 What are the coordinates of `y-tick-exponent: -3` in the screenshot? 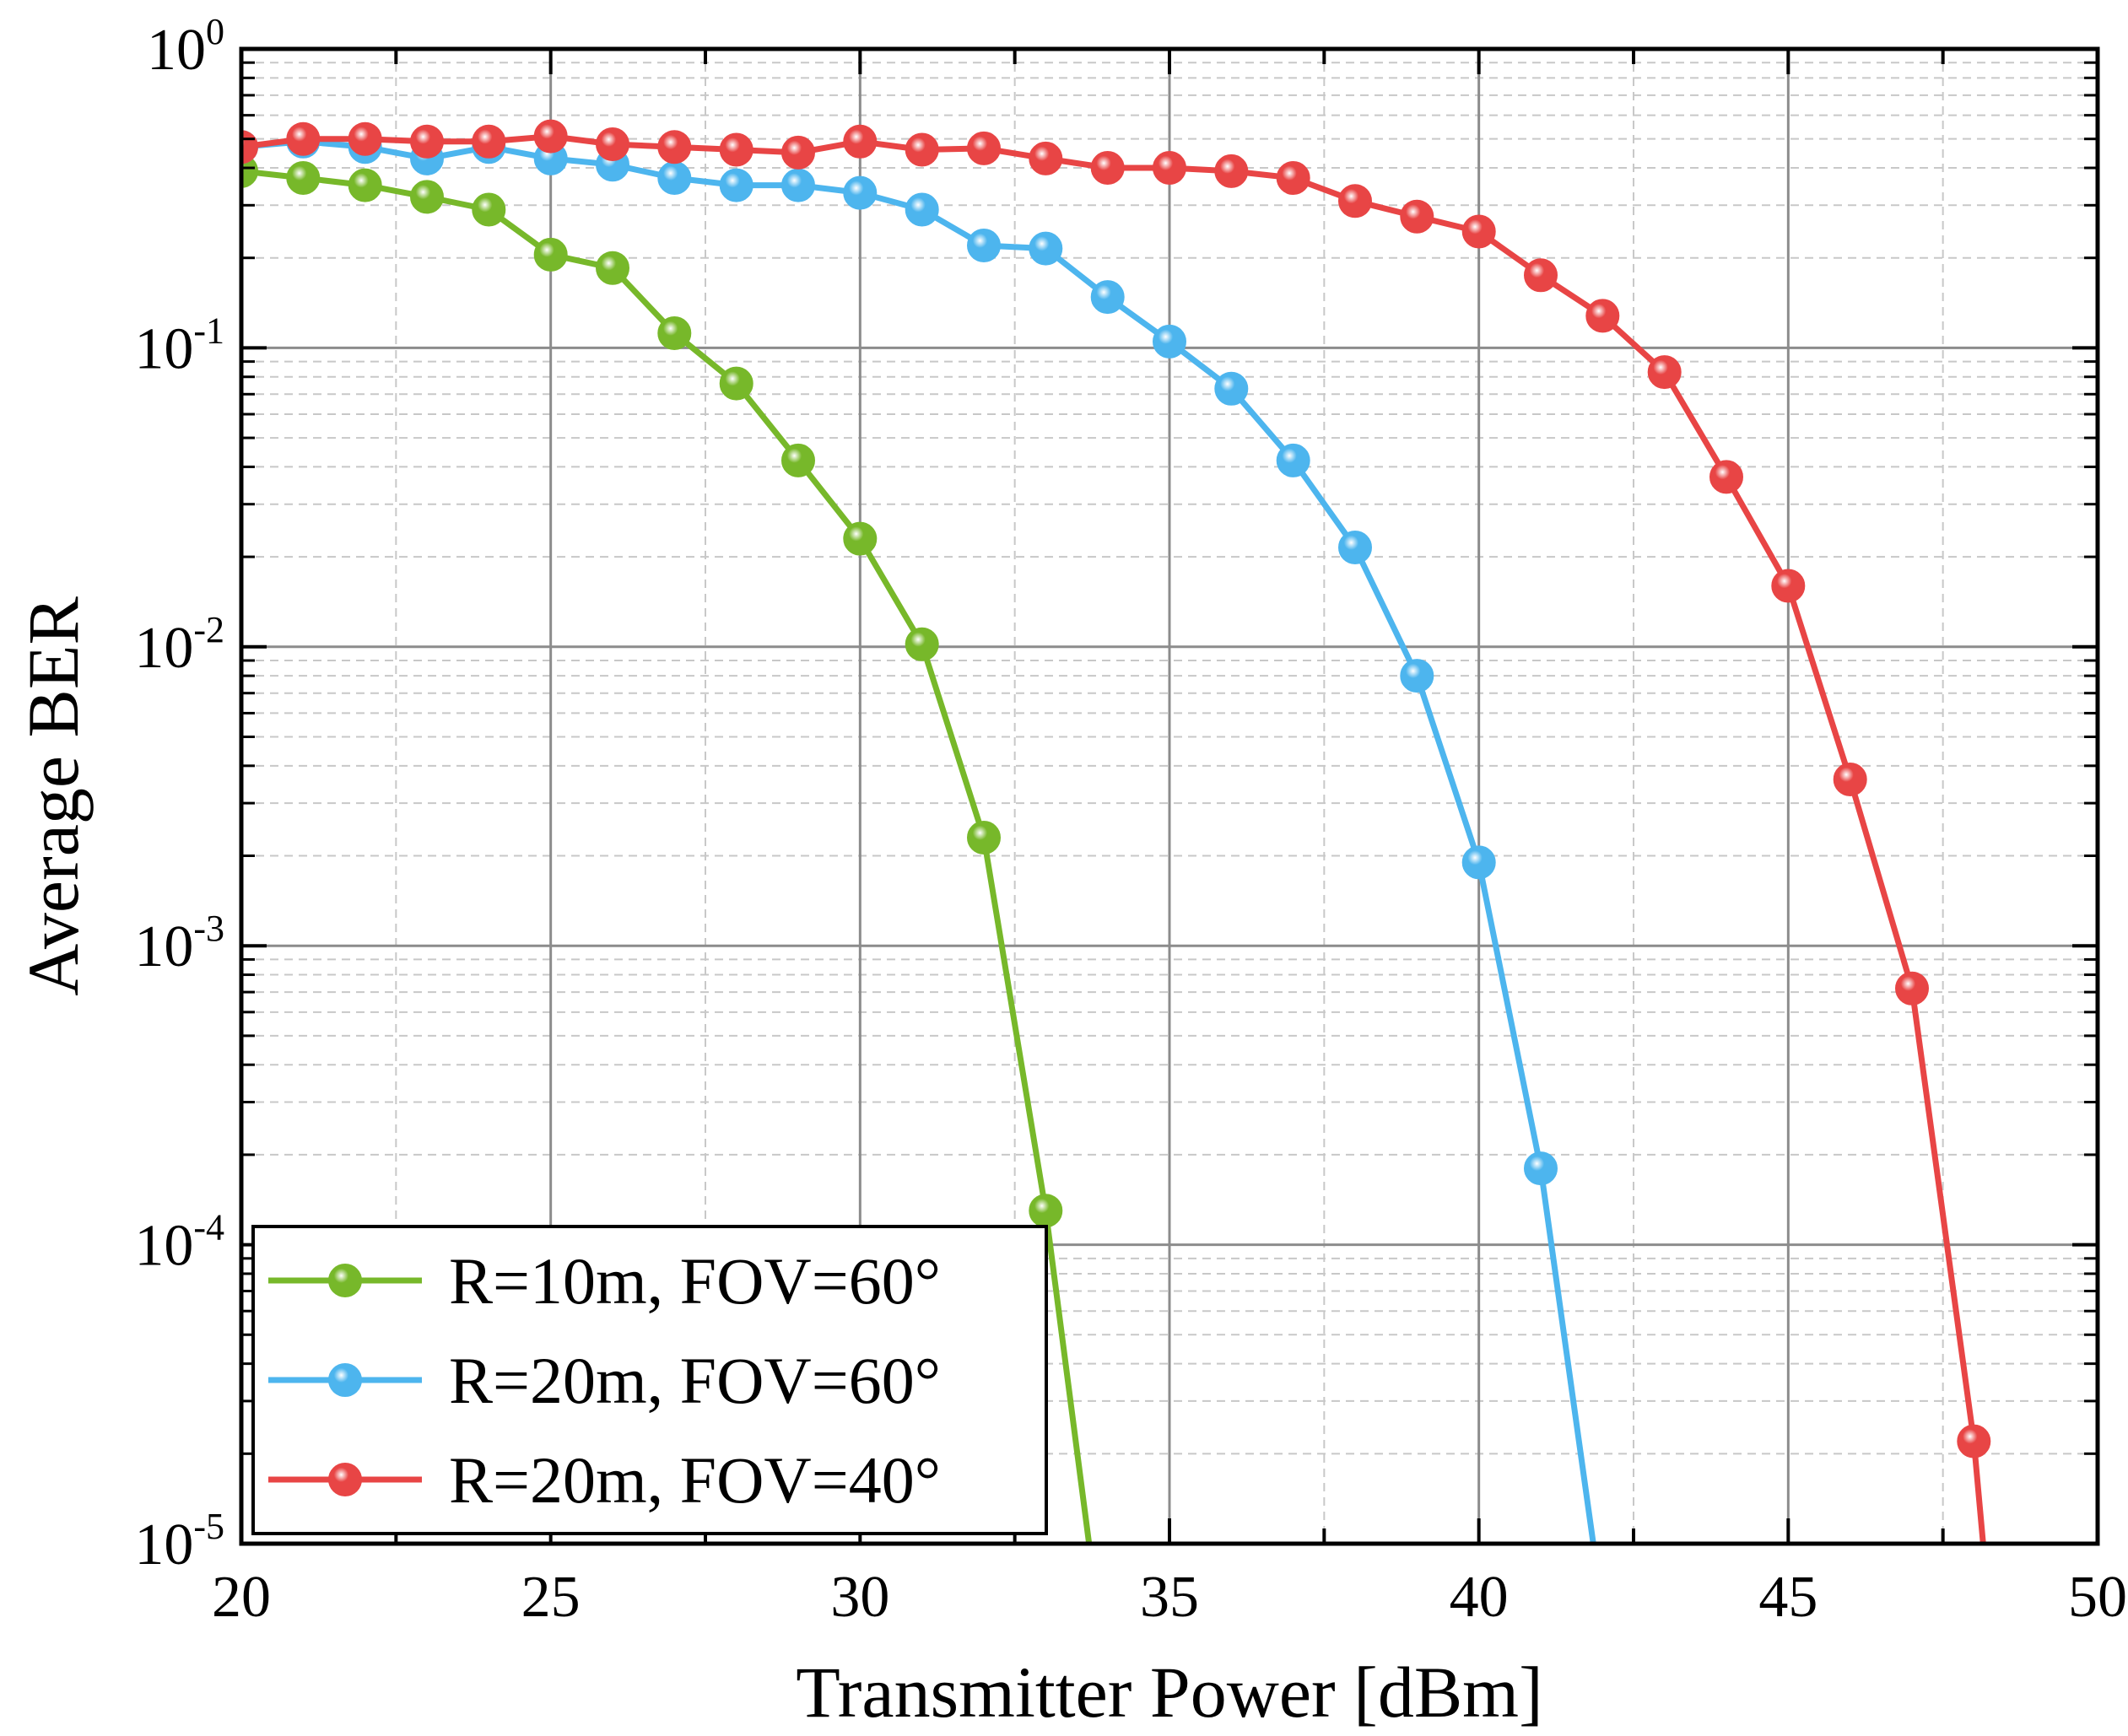 It's located at (208, 929).